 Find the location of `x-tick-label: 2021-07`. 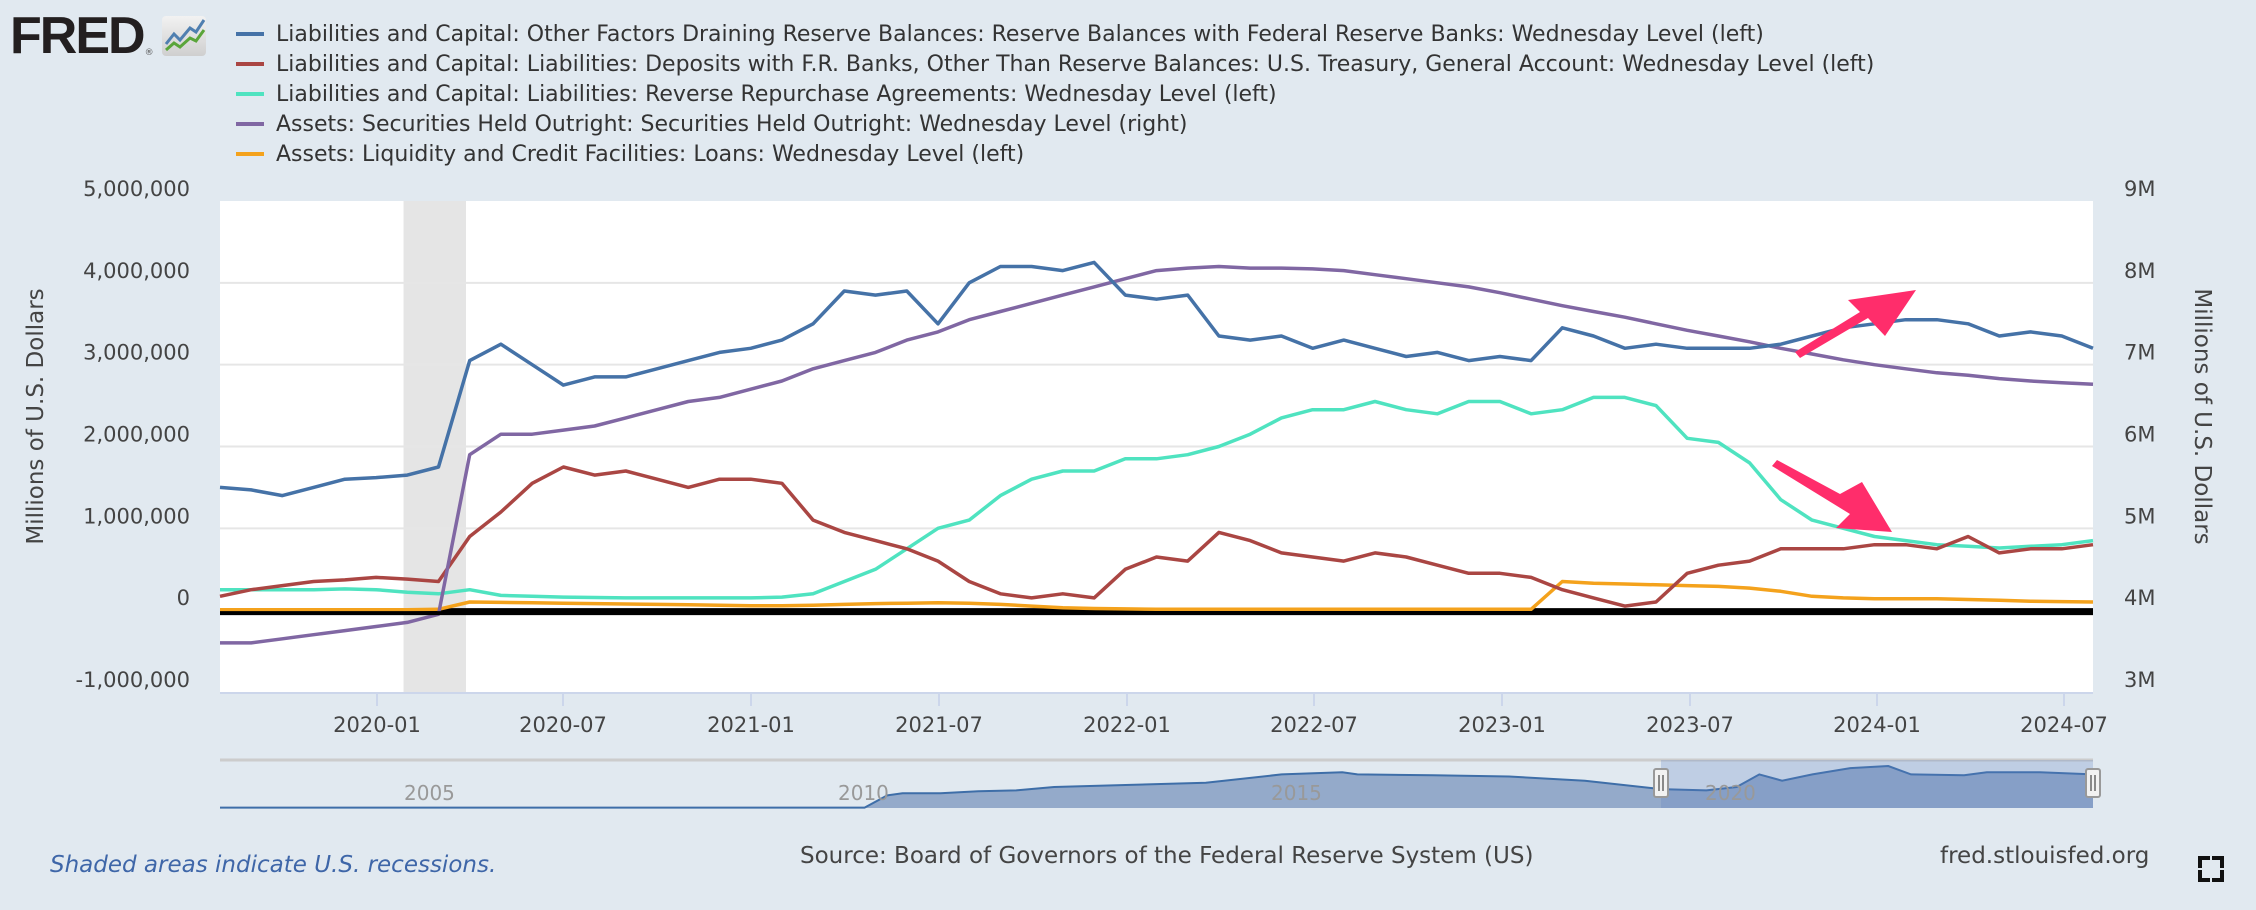

x-tick-label: 2021-07 is located at coordinates (939, 725).